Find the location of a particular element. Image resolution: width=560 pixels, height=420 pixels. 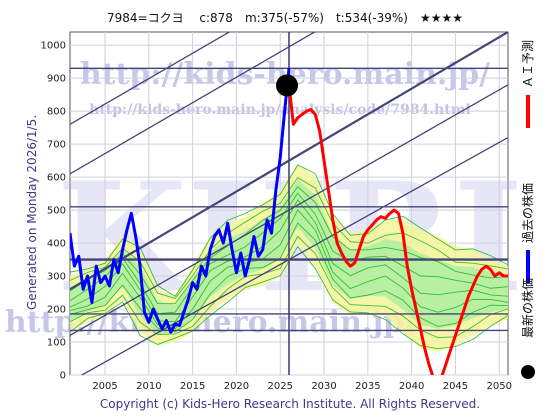

y-tick-label: 1000 is located at coordinates (53, 46).